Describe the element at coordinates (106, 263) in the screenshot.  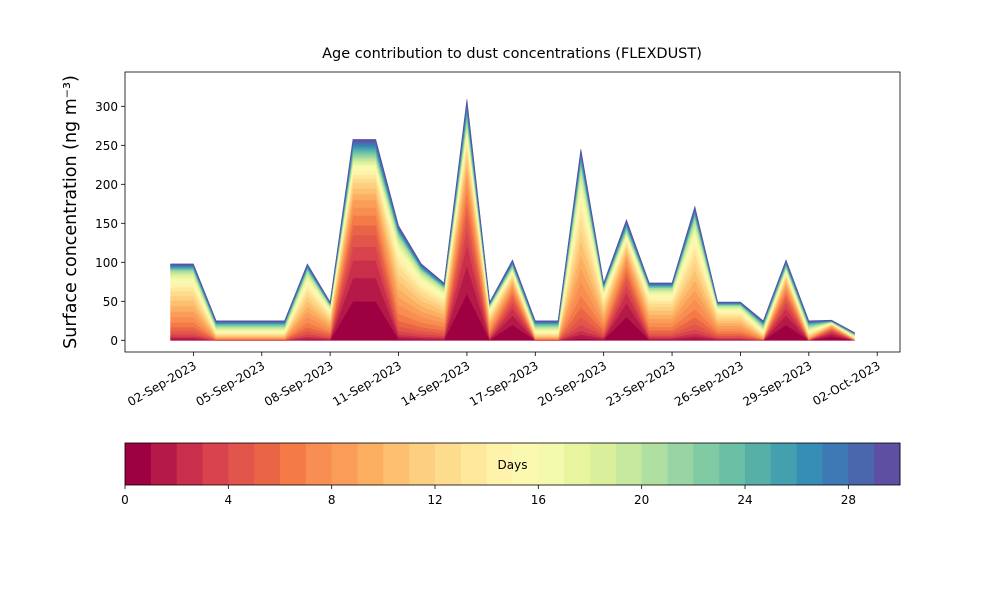
I see `y-tick-label: 100` at that location.